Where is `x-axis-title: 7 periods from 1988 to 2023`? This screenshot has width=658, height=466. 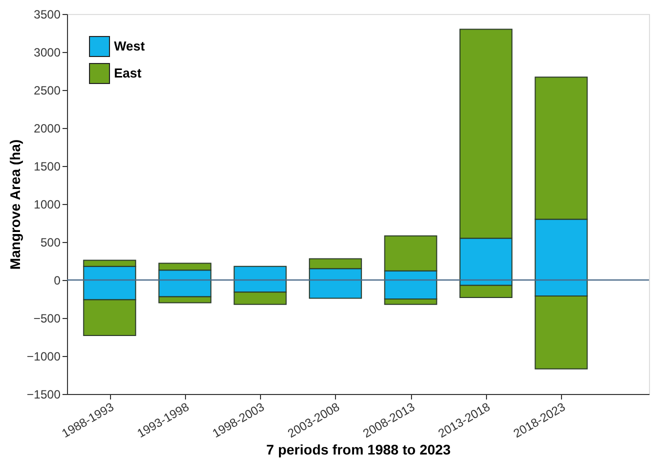
x-axis-title: 7 periods from 1988 to 2023 is located at coordinates (358, 450).